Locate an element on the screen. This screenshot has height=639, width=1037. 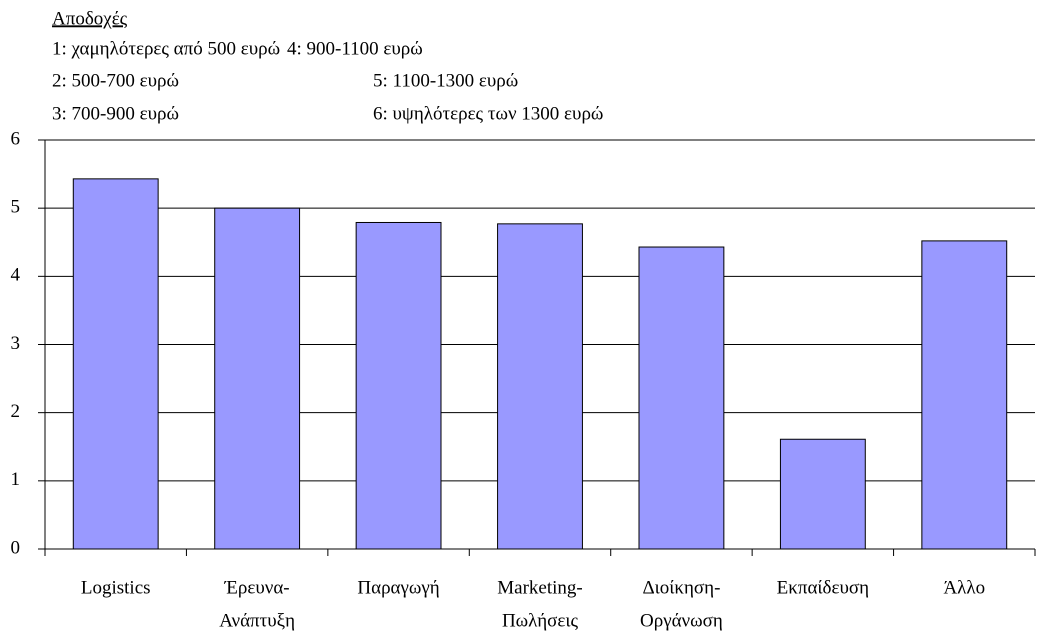
y-tick-label: 4 is located at coordinates (16, 275).